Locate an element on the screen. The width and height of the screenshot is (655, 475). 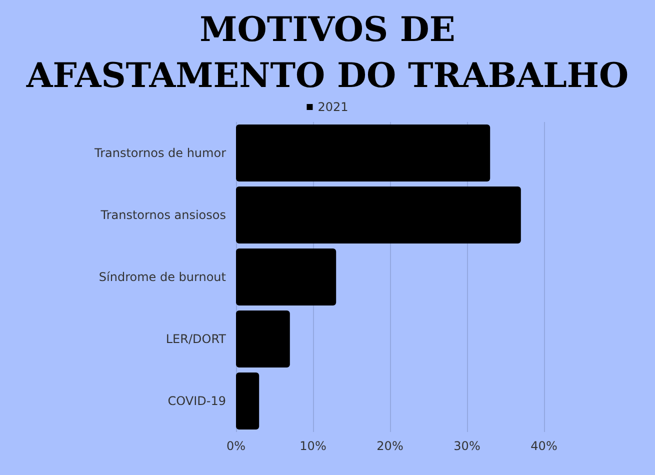
x-tick-label: 30% is located at coordinates (467, 446).